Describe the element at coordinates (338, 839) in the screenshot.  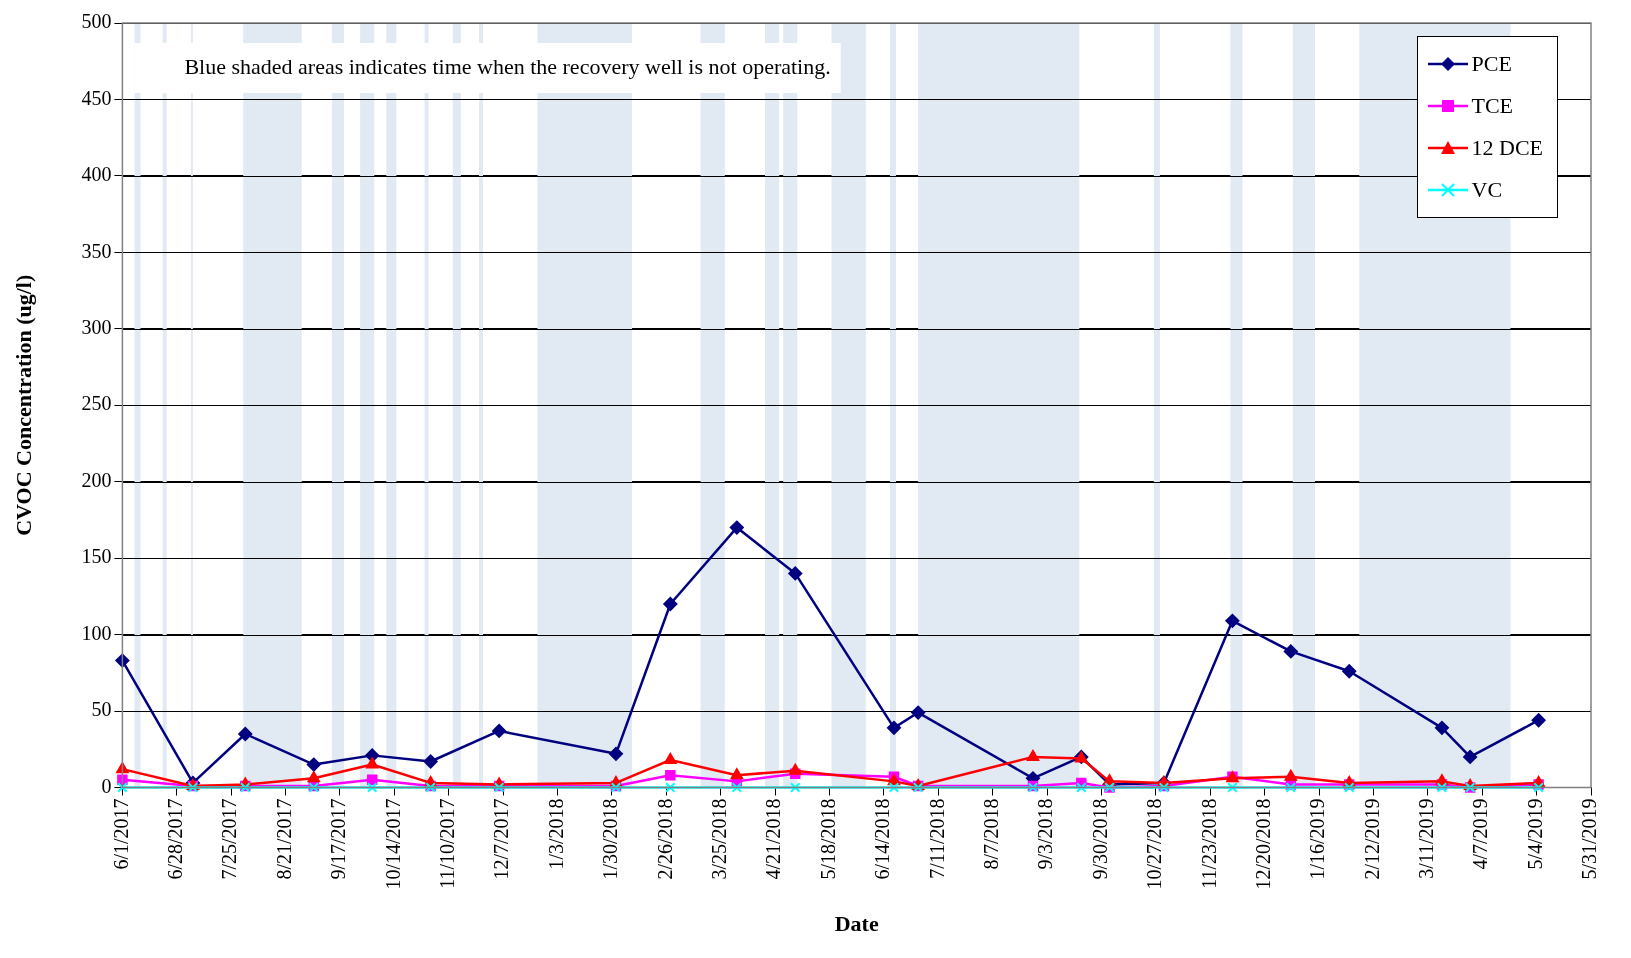
I see `x-tick-label: 9/17/2017` at that location.